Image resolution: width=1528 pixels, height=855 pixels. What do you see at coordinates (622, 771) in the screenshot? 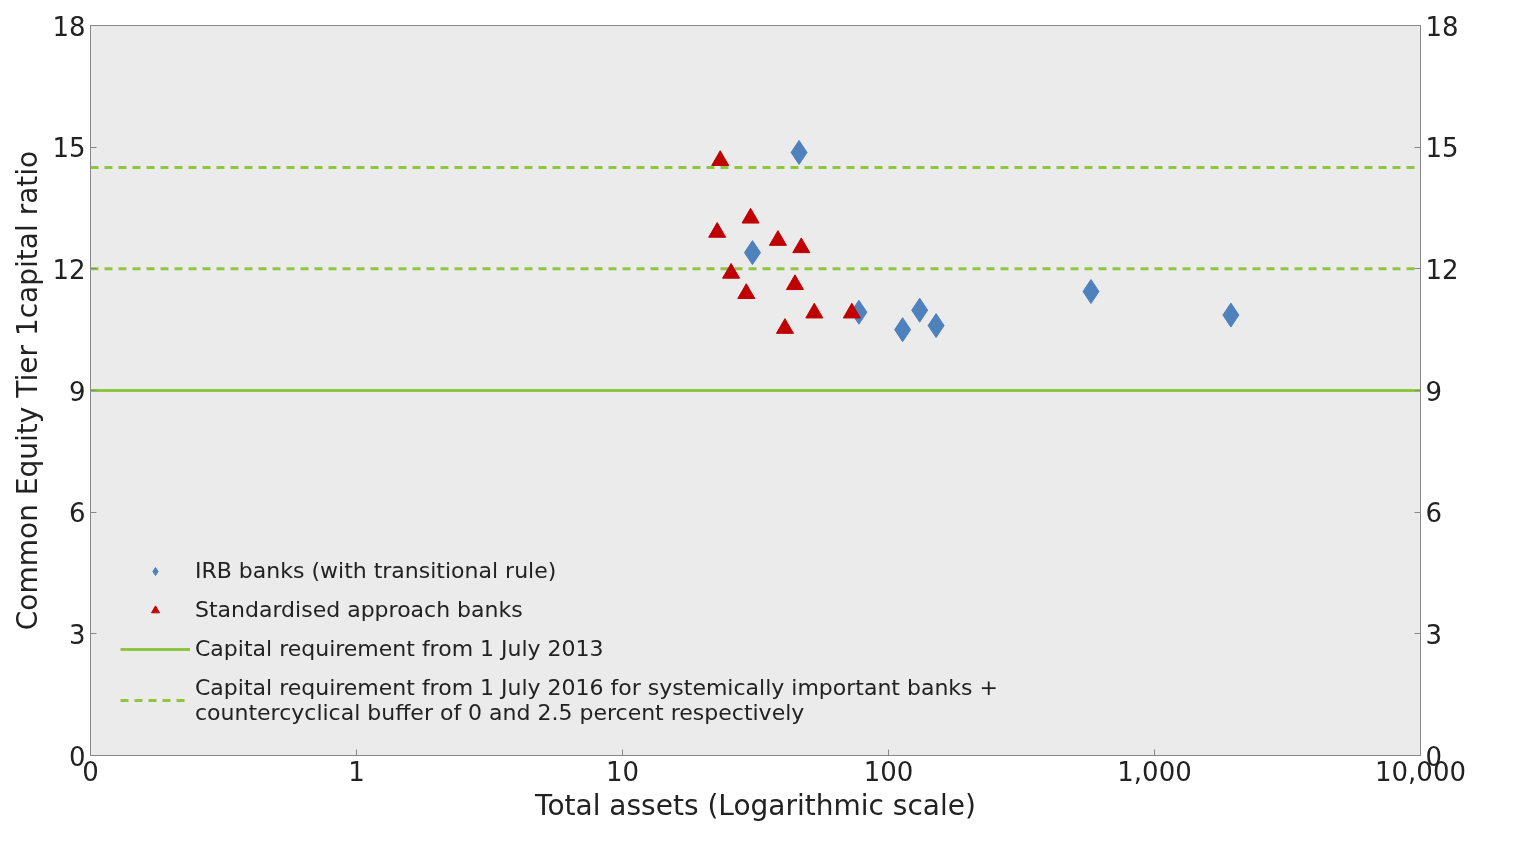
I see `x-tick-label: 10` at bounding box center [622, 771].